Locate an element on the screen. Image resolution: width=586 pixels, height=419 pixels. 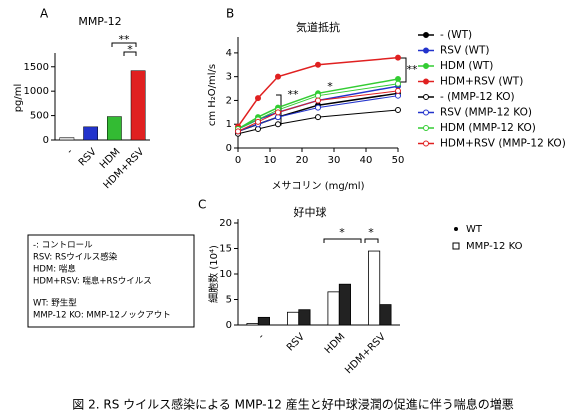
legend-box-text: MMP-12 KO: MMP-12ノックアウト is located at coordinates (102, 316).